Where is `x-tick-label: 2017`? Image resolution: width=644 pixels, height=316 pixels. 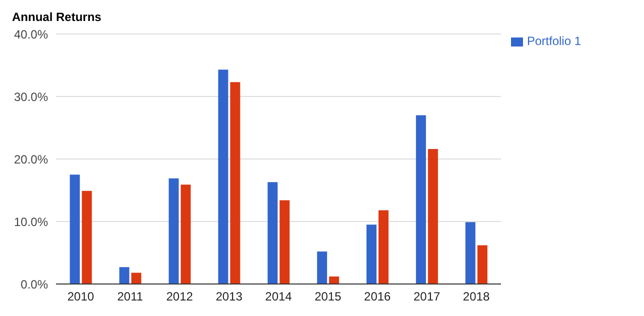
x-tick-label: 2017 is located at coordinates (427, 297).